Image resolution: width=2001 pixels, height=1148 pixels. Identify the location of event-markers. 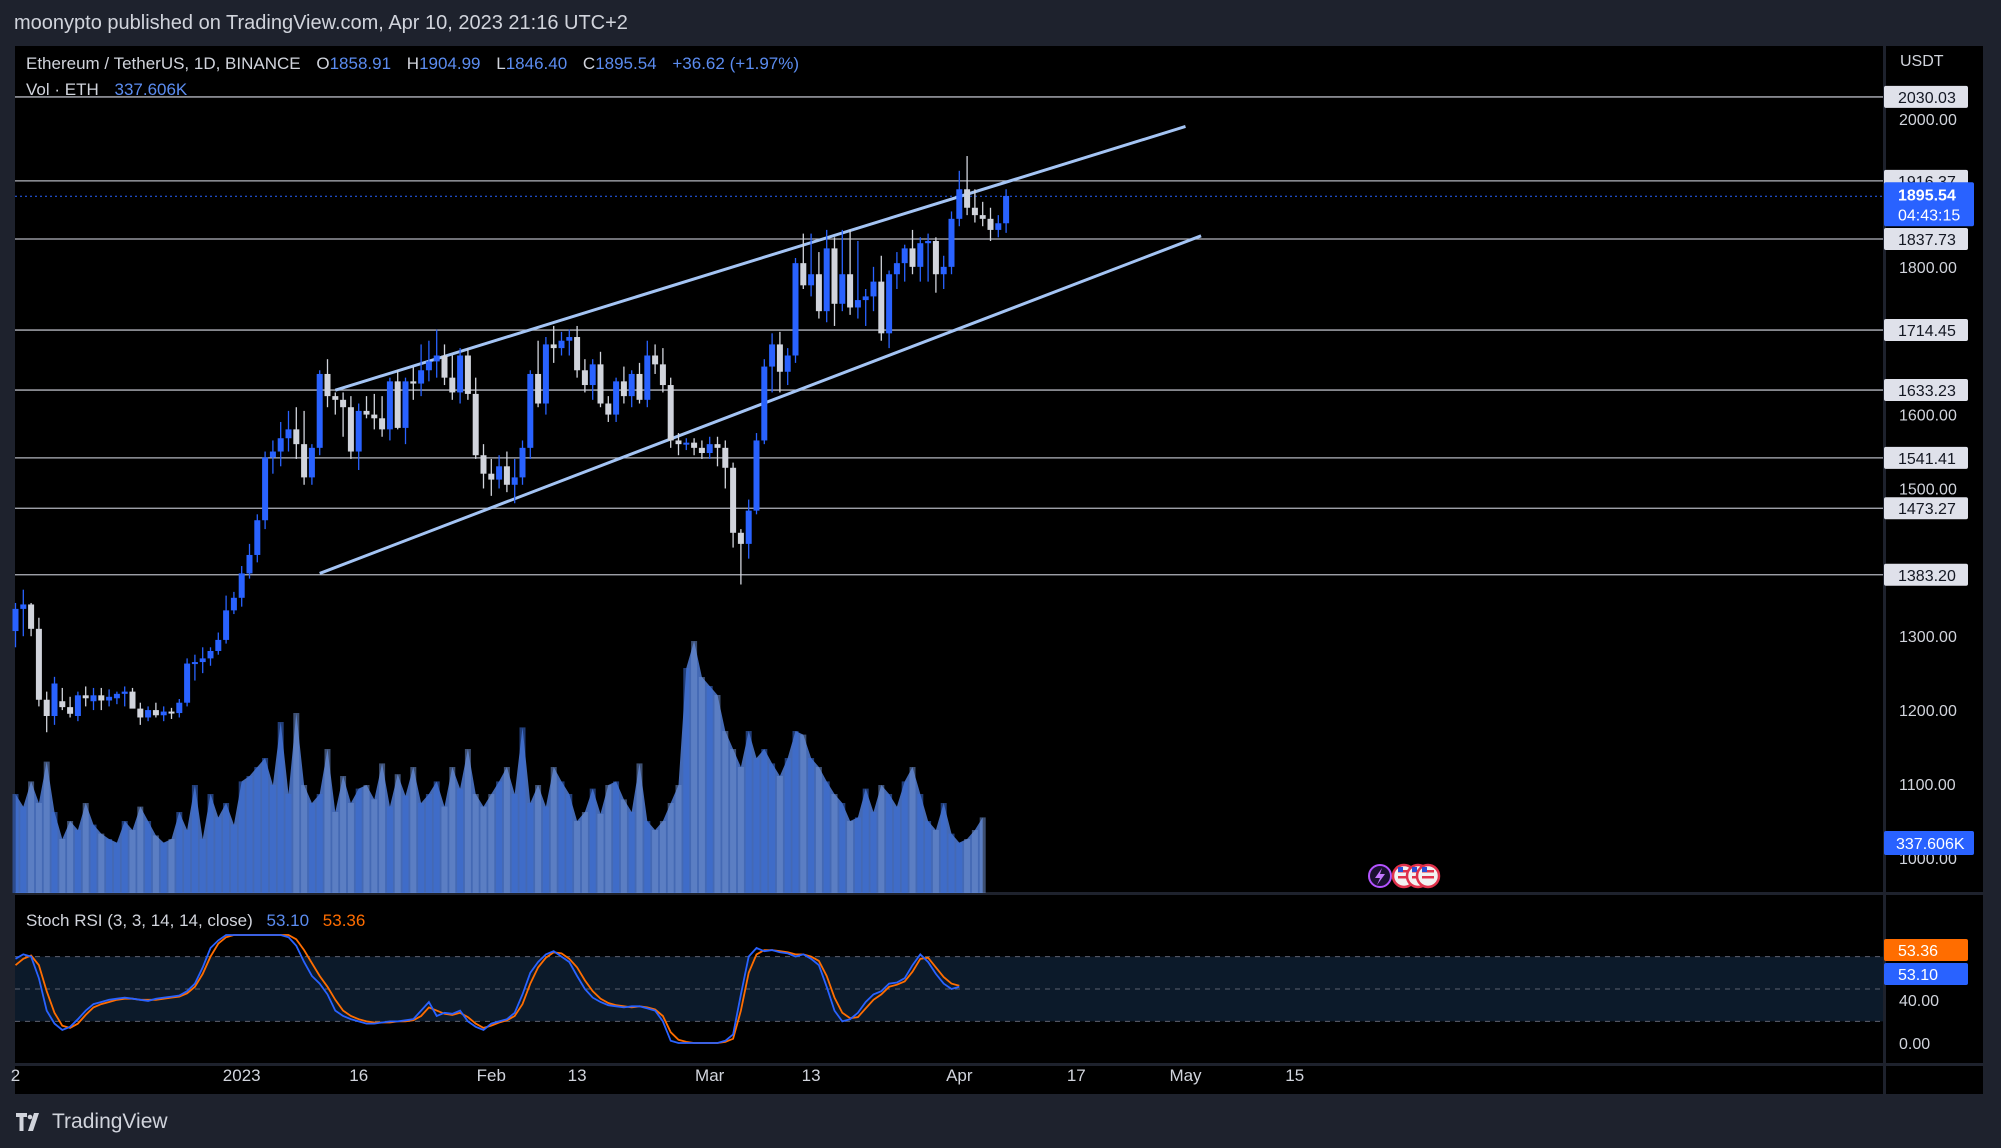
(1404, 876).